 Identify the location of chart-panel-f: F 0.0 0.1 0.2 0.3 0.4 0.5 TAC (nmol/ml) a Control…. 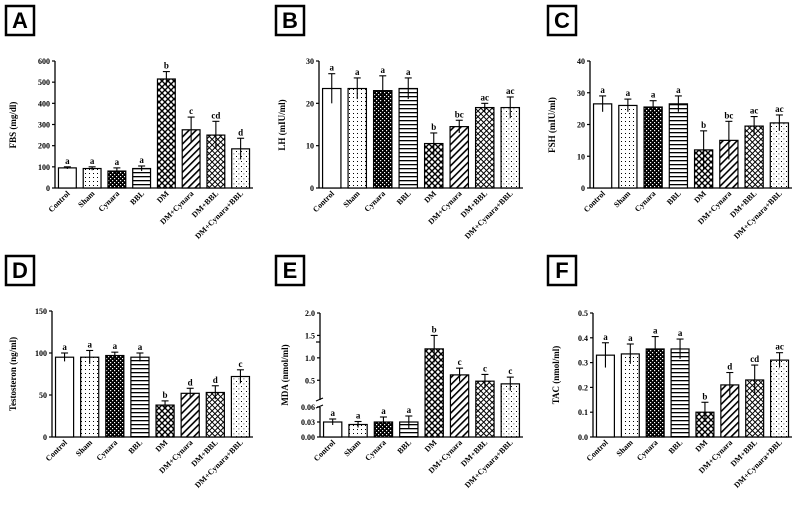
(669, 372).